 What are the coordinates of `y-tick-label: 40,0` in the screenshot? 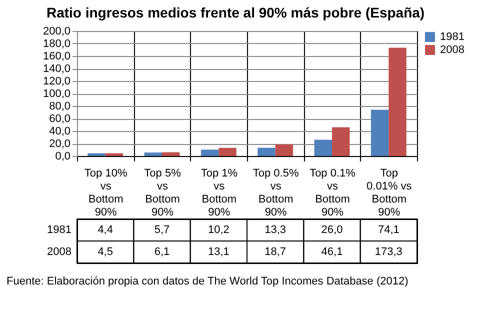 It's located at (59, 132).